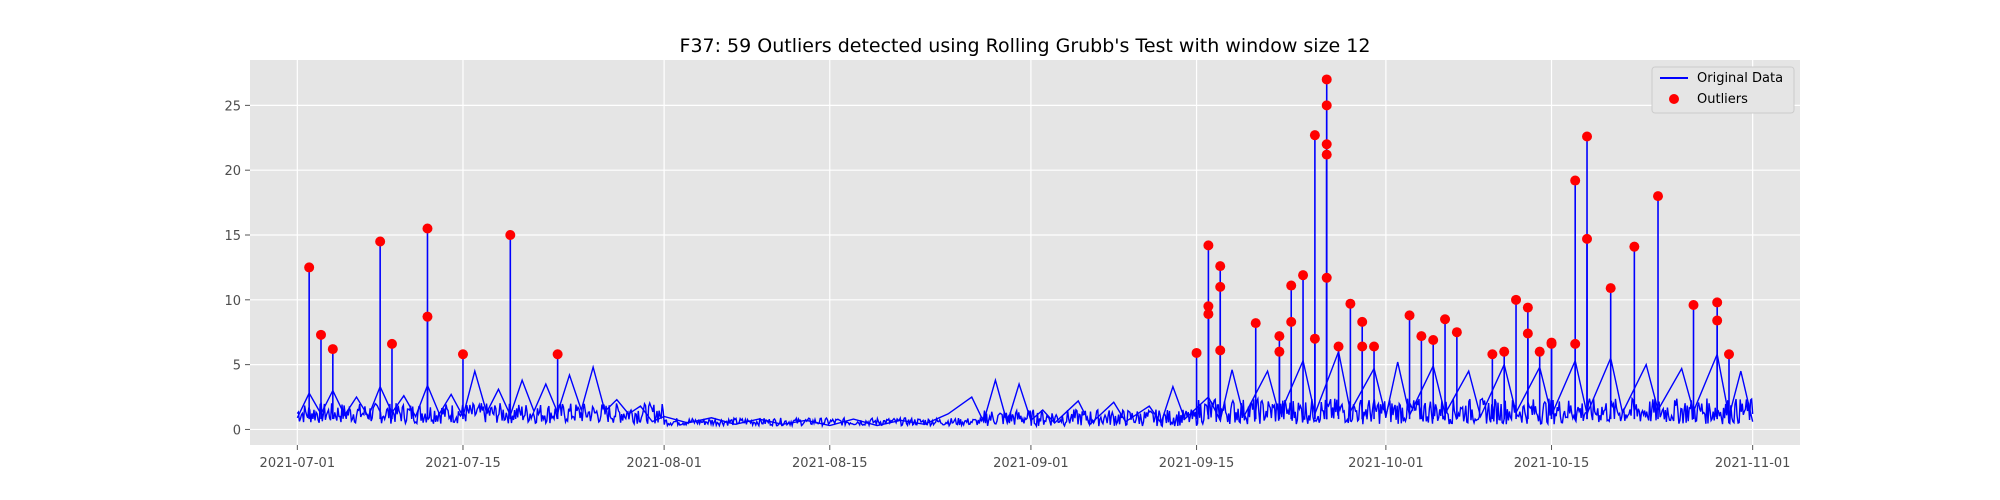 The width and height of the screenshot is (2000, 500). I want to click on legend: Original Data Outliers, so click(1723, 90).